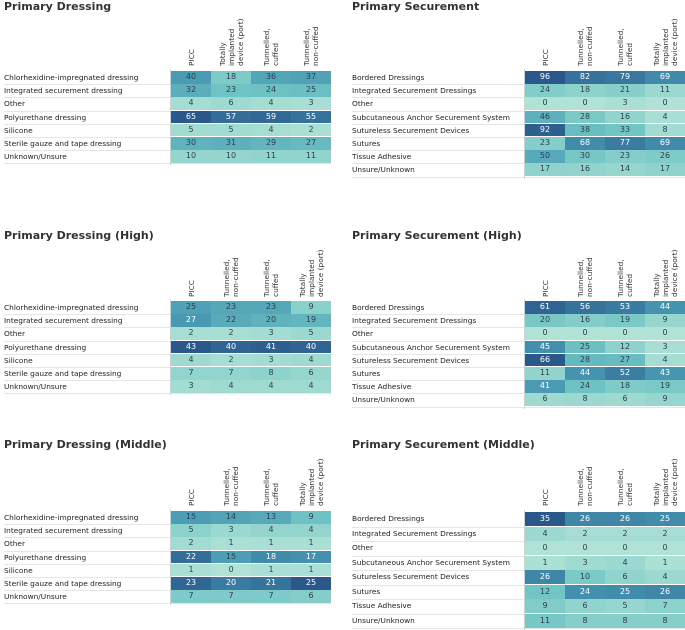 This screenshot has width=685, height=630. I want to click on heat-cell: 33, so click(625, 130).